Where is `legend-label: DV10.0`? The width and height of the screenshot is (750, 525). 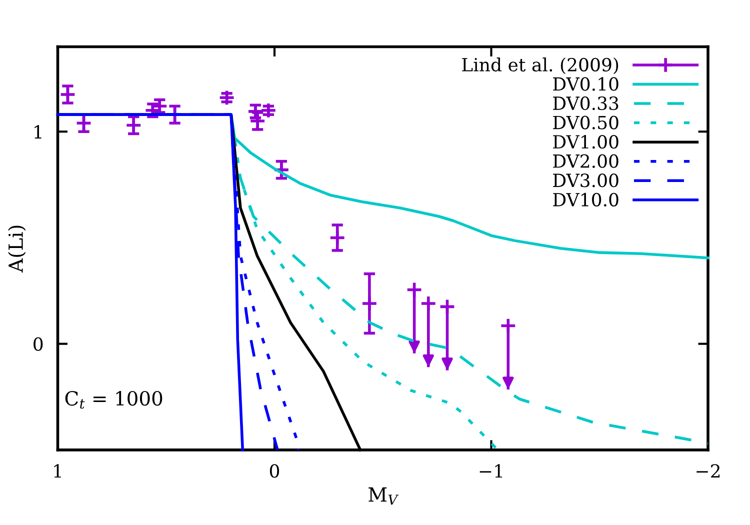
legend-label: DV10.0 is located at coordinates (585, 199).